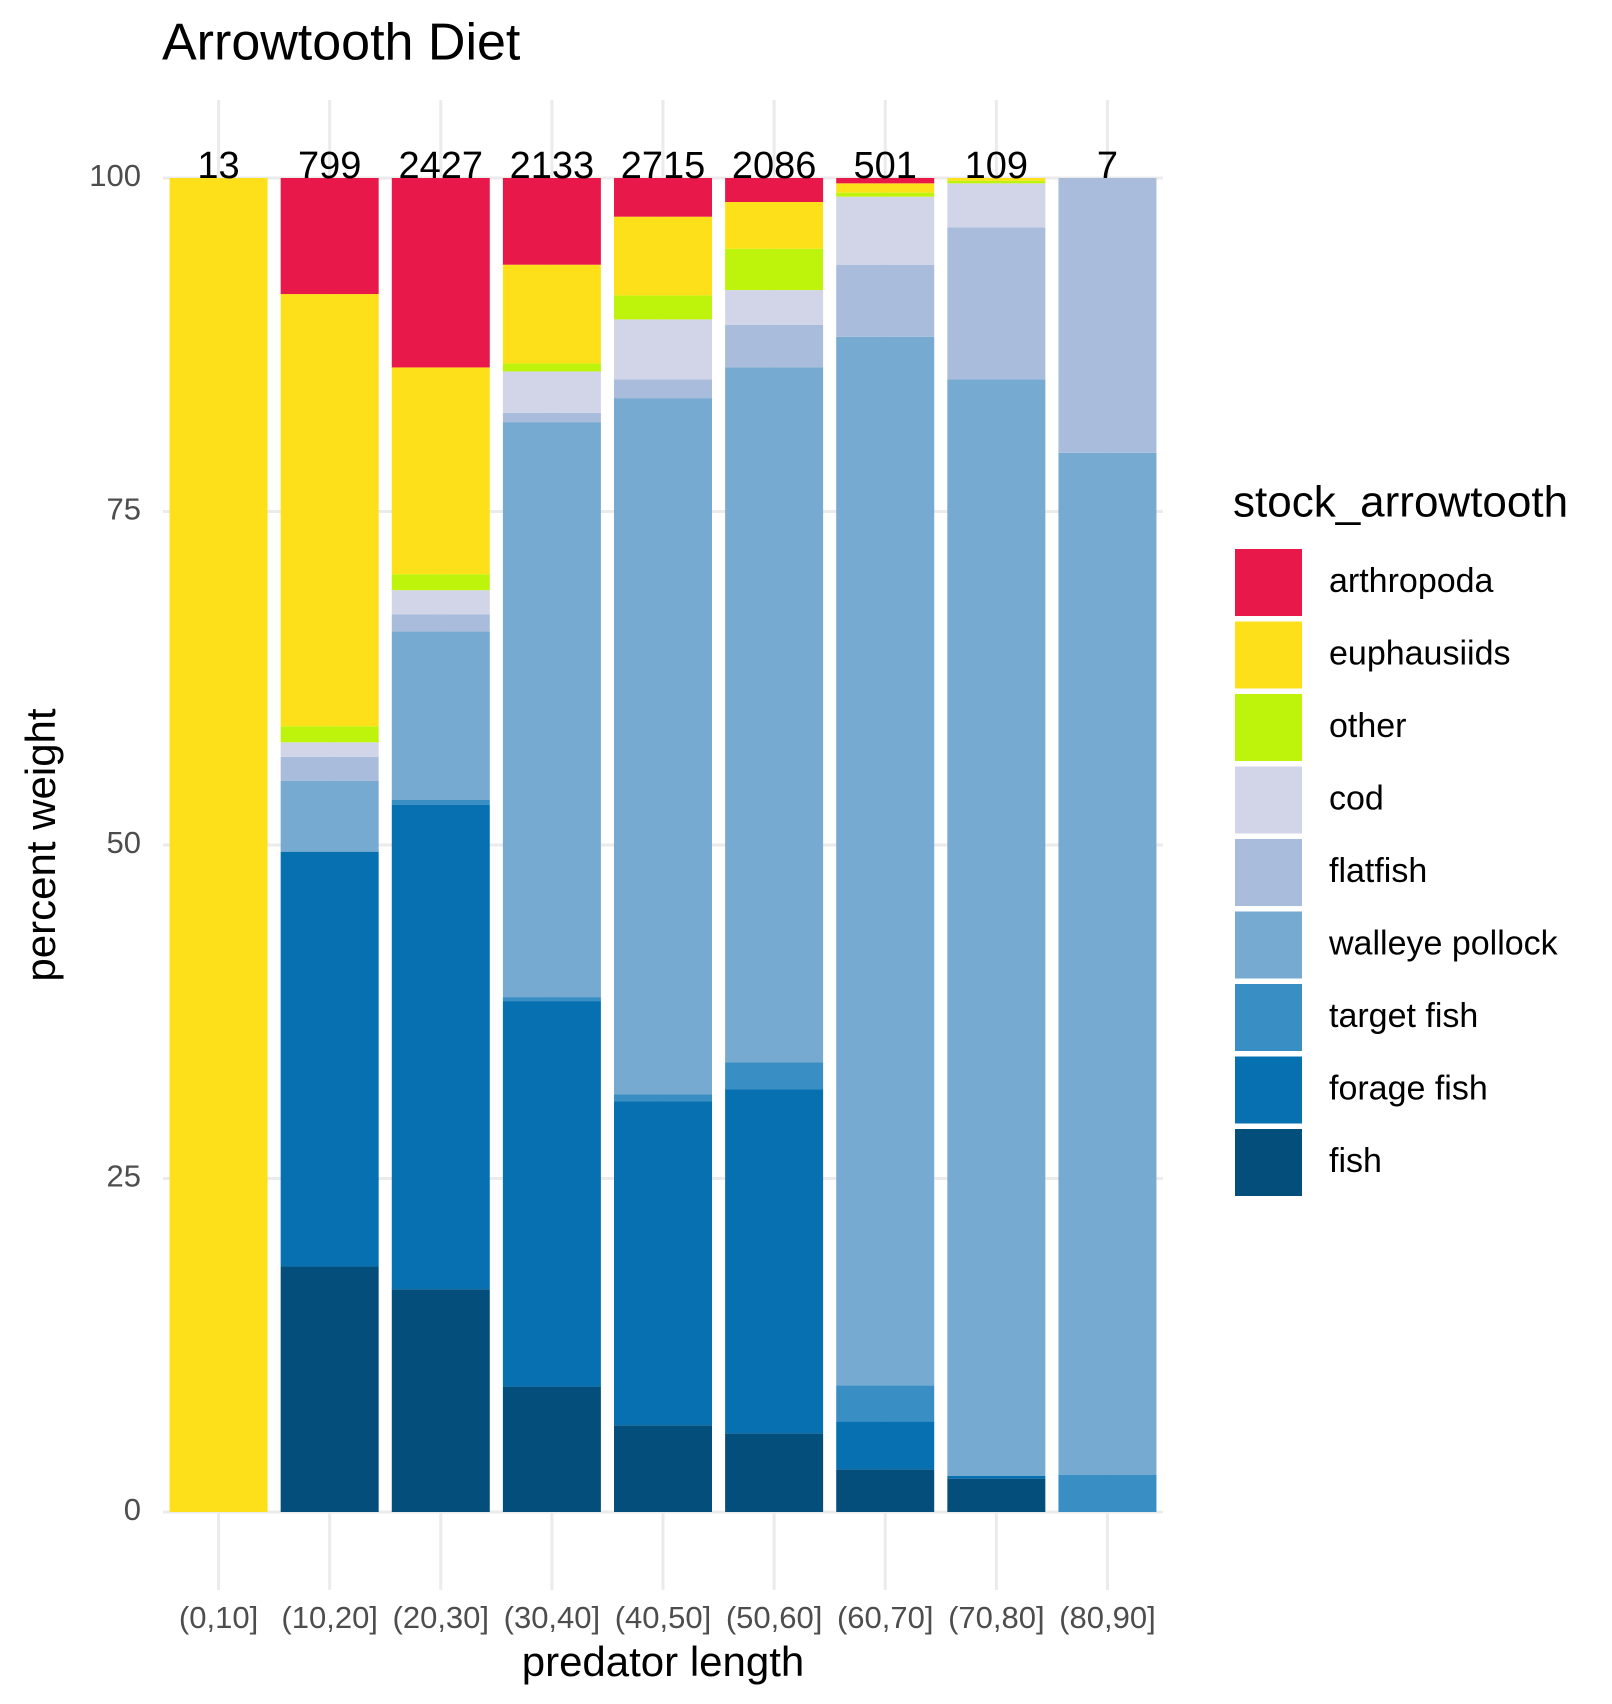  I want to click on x-axis-title: predator length, so click(663, 1661).